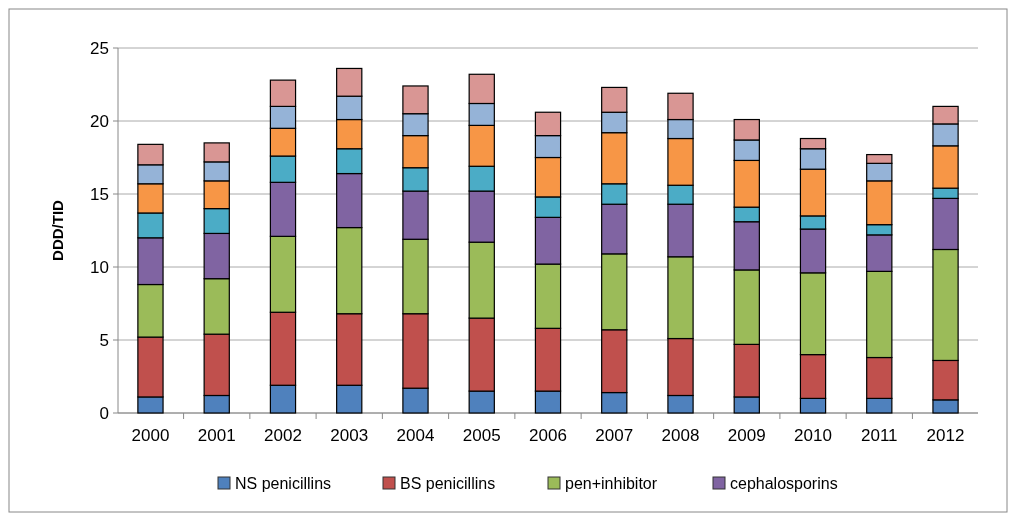 Image resolution: width=1013 pixels, height=519 pixels. Describe the element at coordinates (104, 413) in the screenshot. I see `y-tick-label: 0` at that location.